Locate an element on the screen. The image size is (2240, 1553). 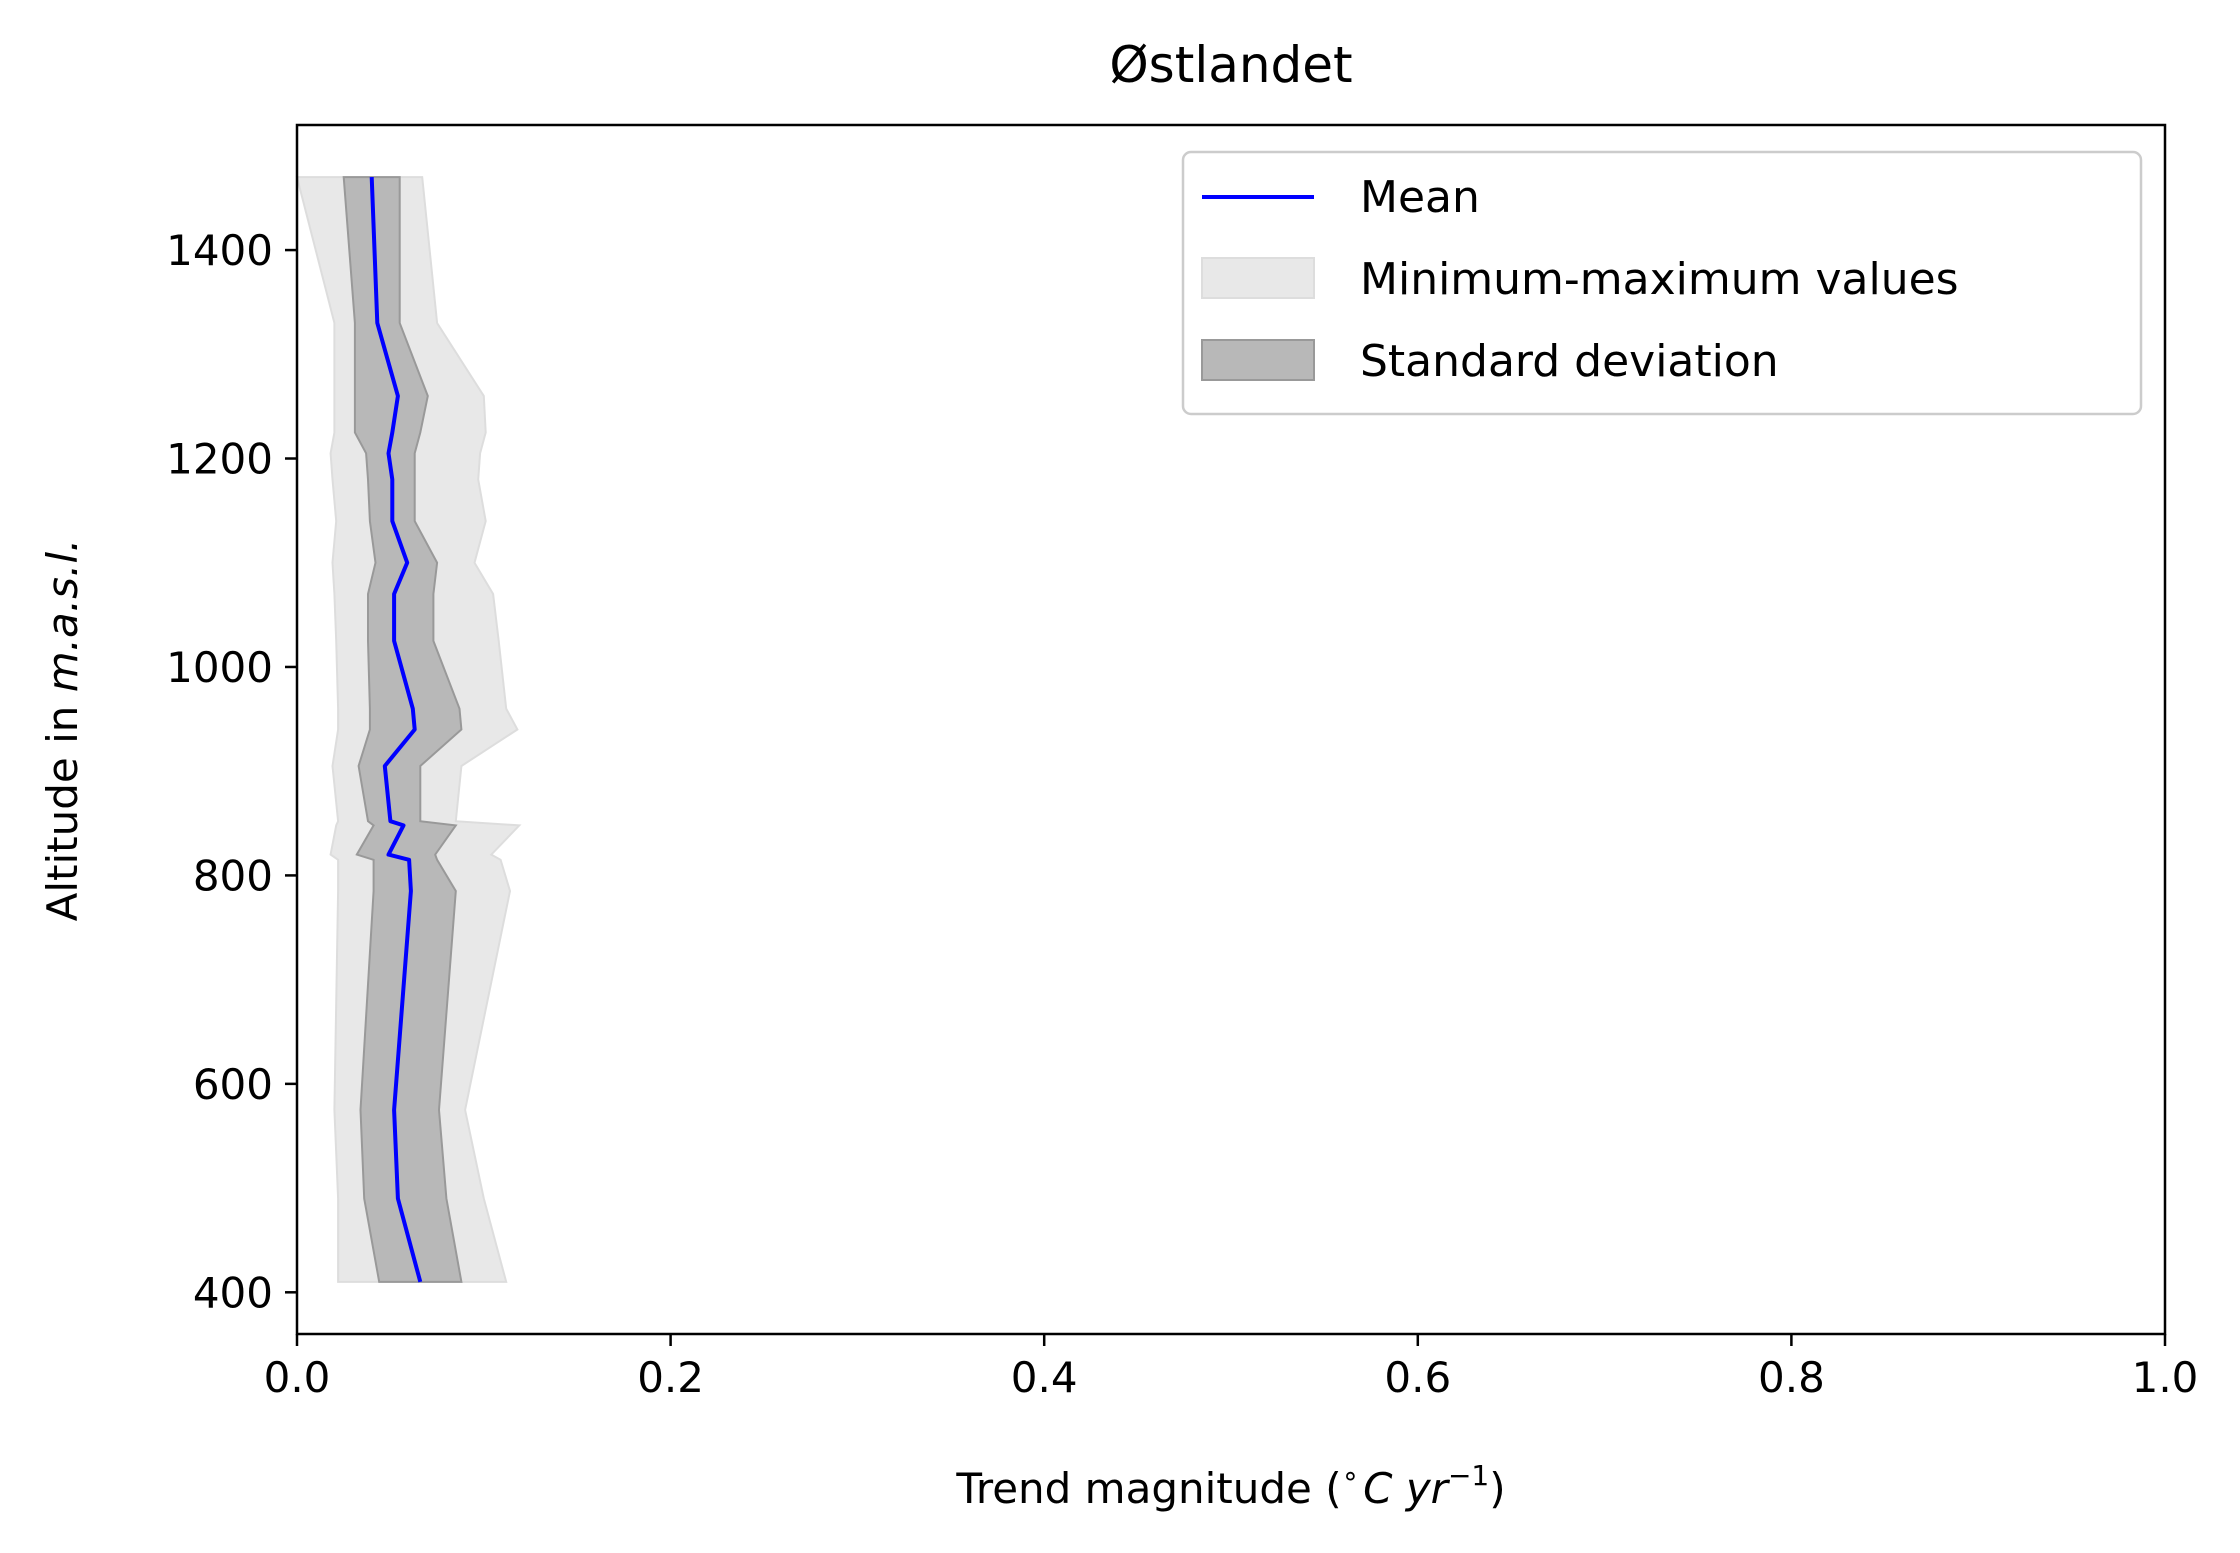
x-axis: 0.0 0.2 0.4 0.6 0.8 1.0 is located at coordinates (1231, 1368).